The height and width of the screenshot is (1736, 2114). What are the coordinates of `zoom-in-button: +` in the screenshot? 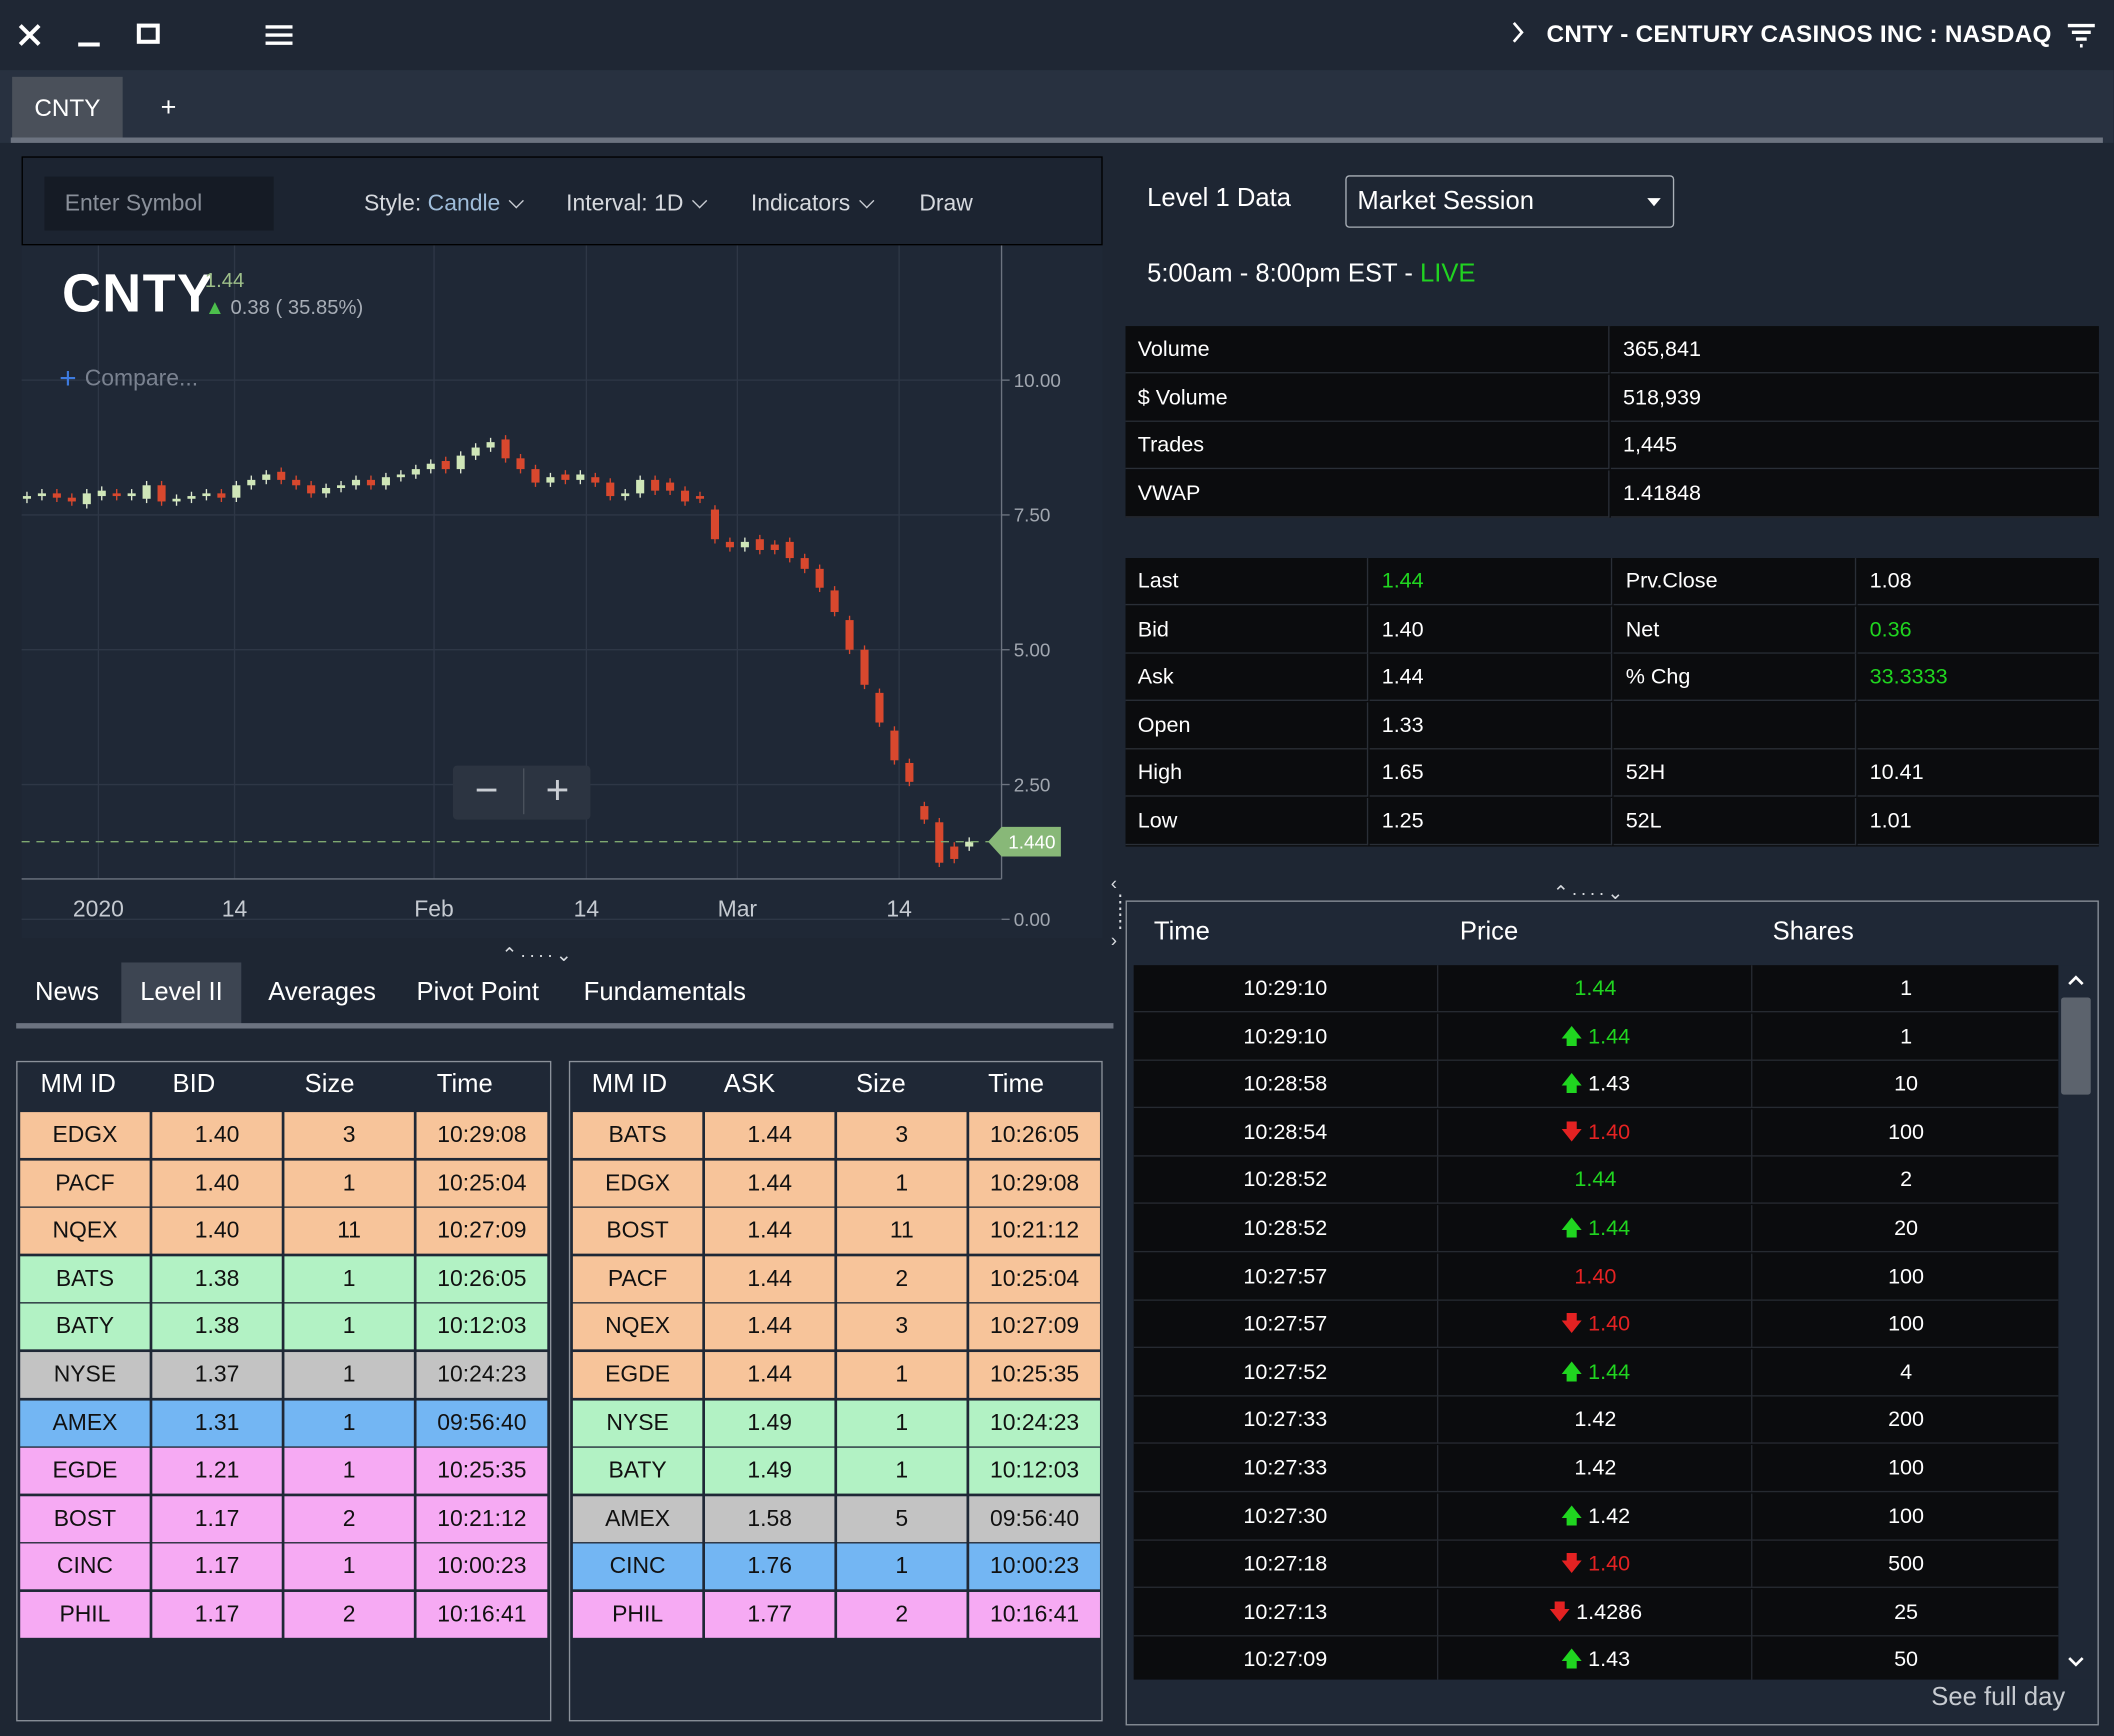 It's located at (556, 791).